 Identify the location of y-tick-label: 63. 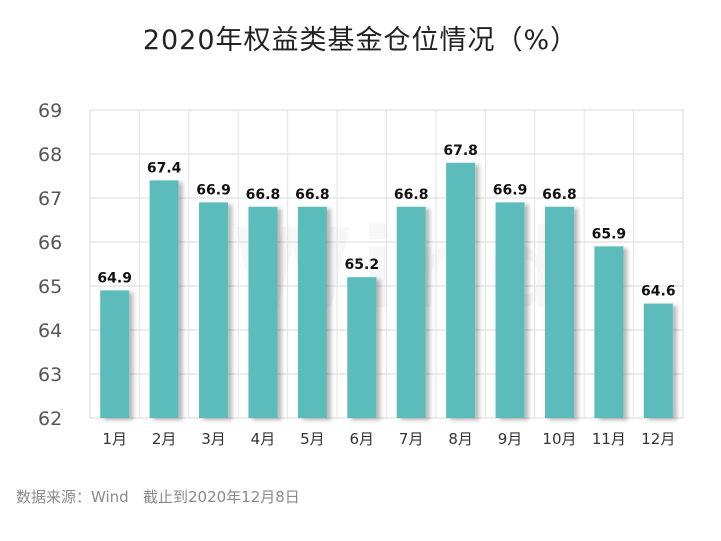
(50, 375).